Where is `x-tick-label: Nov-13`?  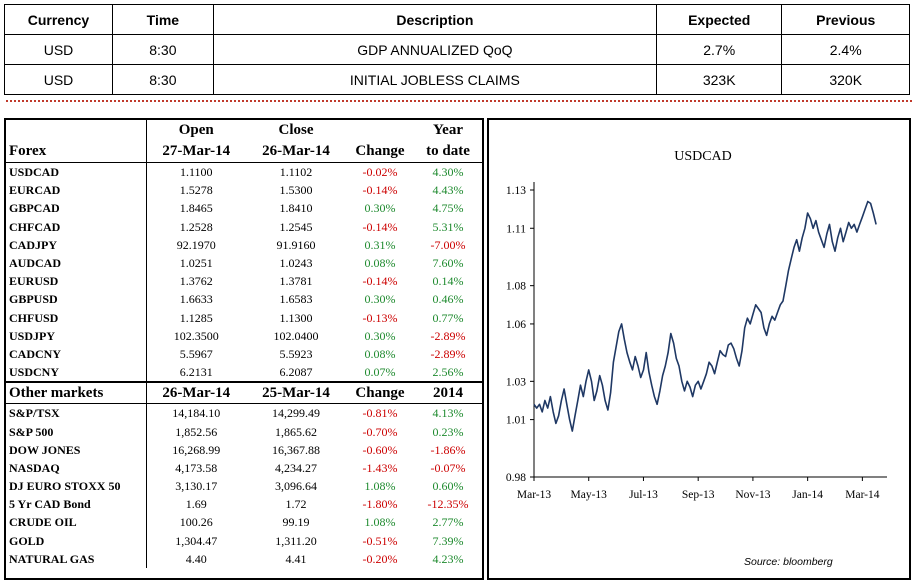 x-tick-label: Nov-13 is located at coordinates (752, 495).